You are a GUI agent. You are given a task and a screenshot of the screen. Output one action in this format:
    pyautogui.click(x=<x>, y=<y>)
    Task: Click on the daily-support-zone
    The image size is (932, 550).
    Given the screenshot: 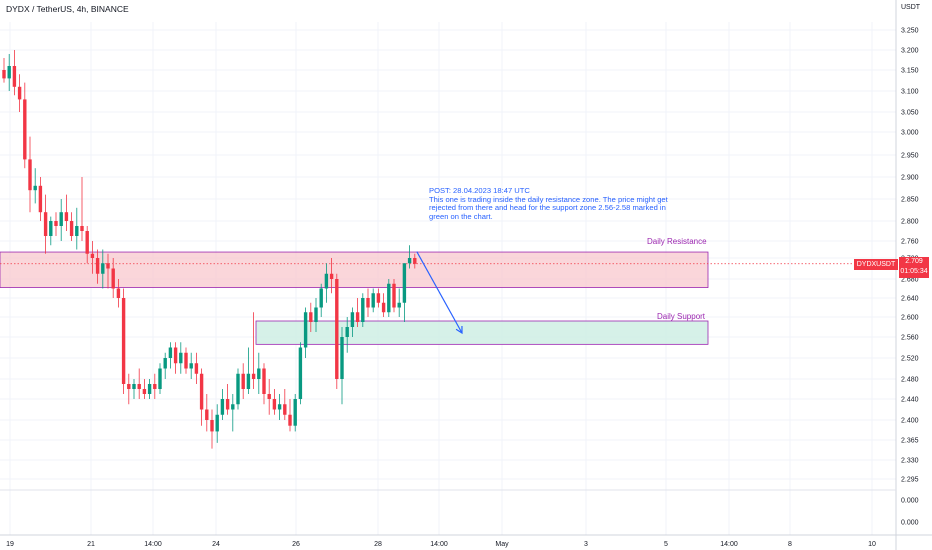 What is the action you would take?
    pyautogui.click(x=482, y=332)
    